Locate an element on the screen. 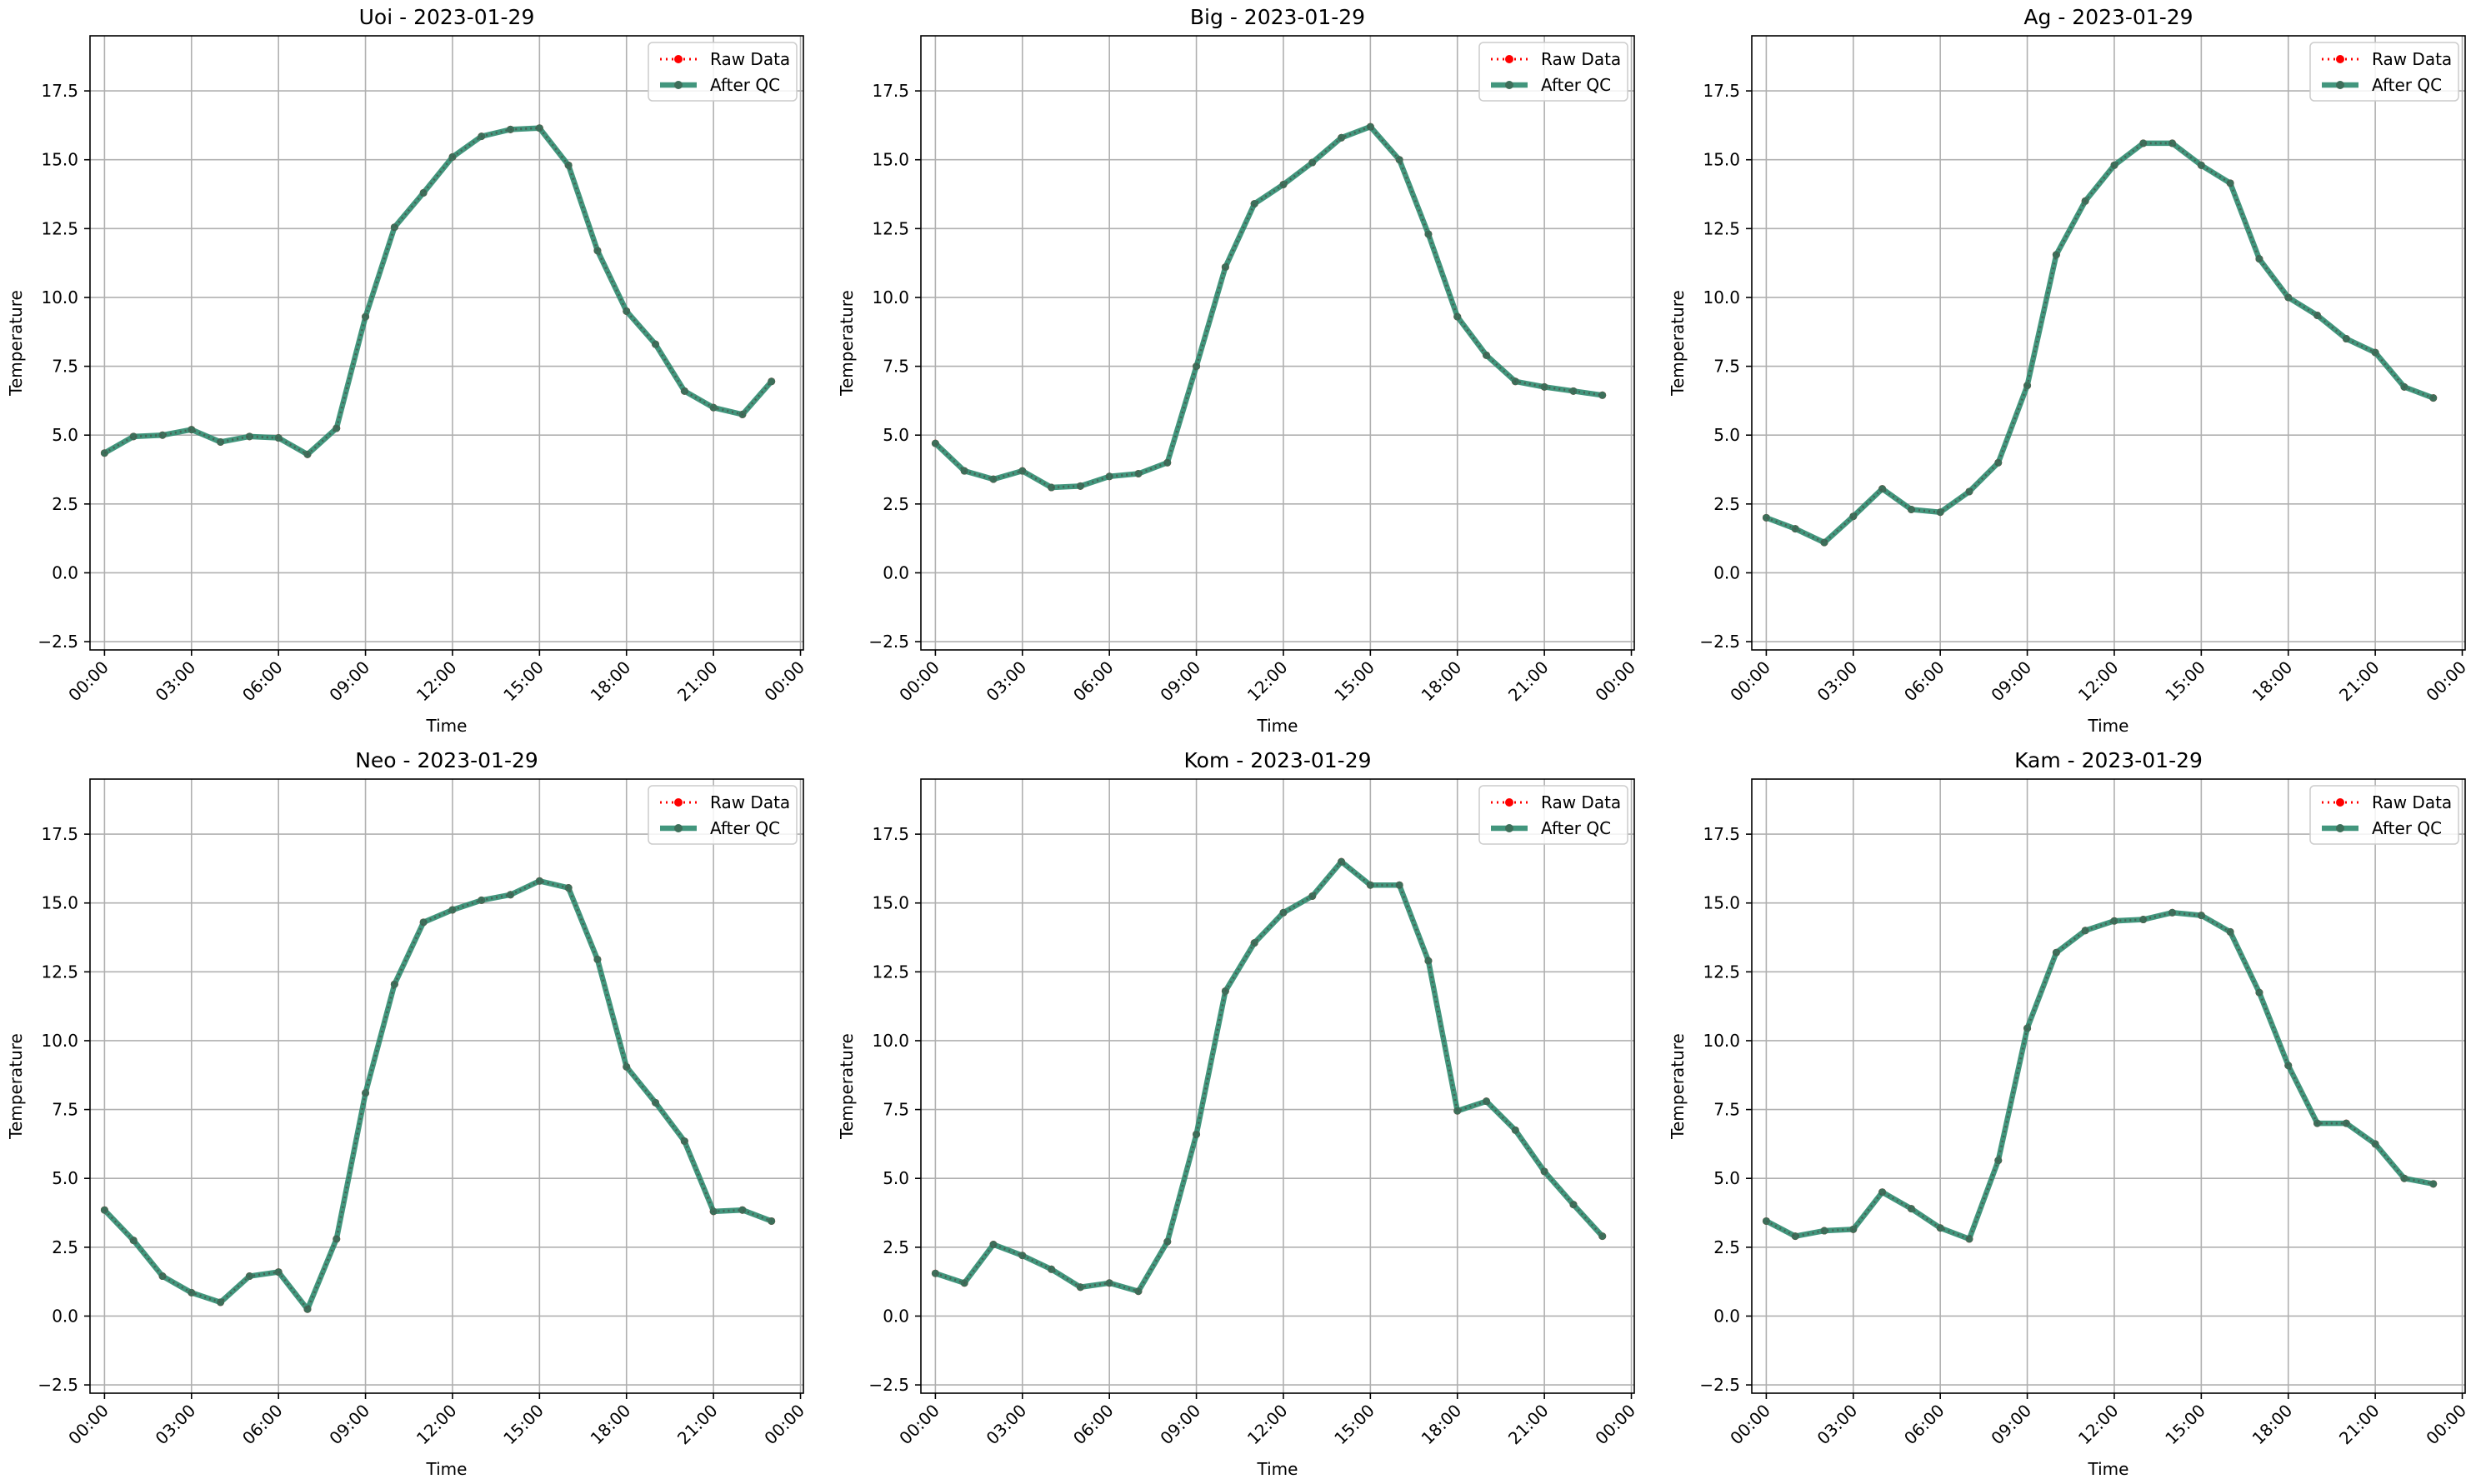  y-tick-label: 15.0 is located at coordinates (59, 160).